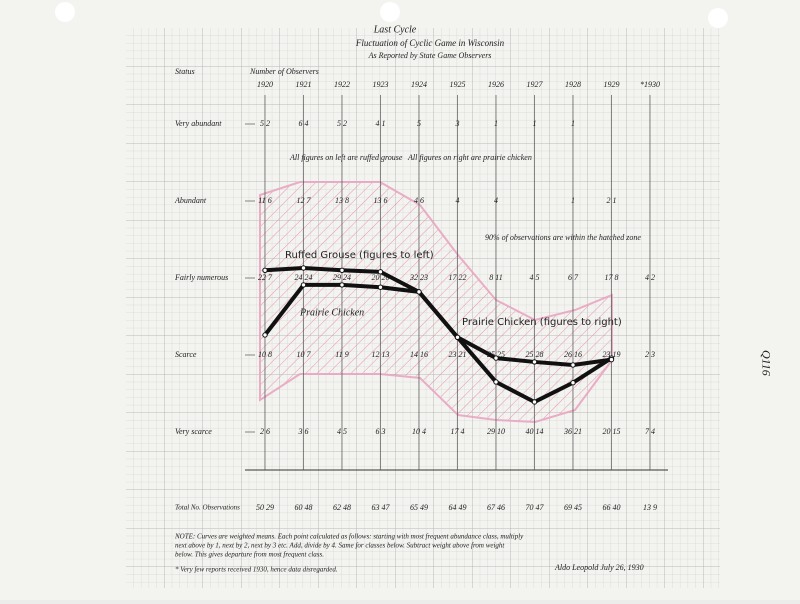 This screenshot has height=604, width=800. I want to click on cell: 10 8, so click(265, 354).